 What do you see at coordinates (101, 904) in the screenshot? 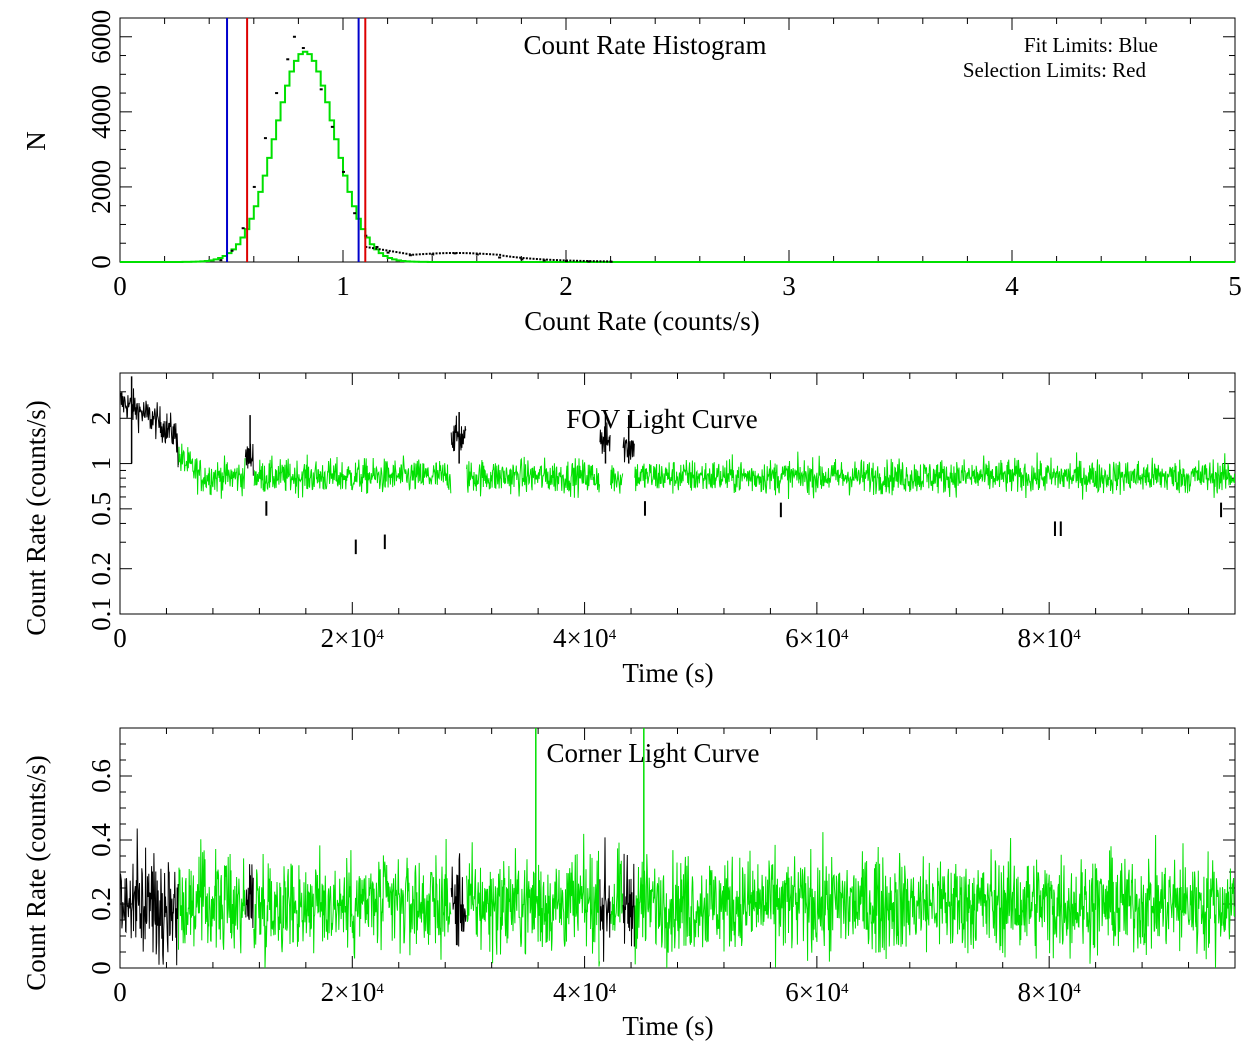
I see `corner-y-tick-label: 0.2` at bounding box center [101, 904].